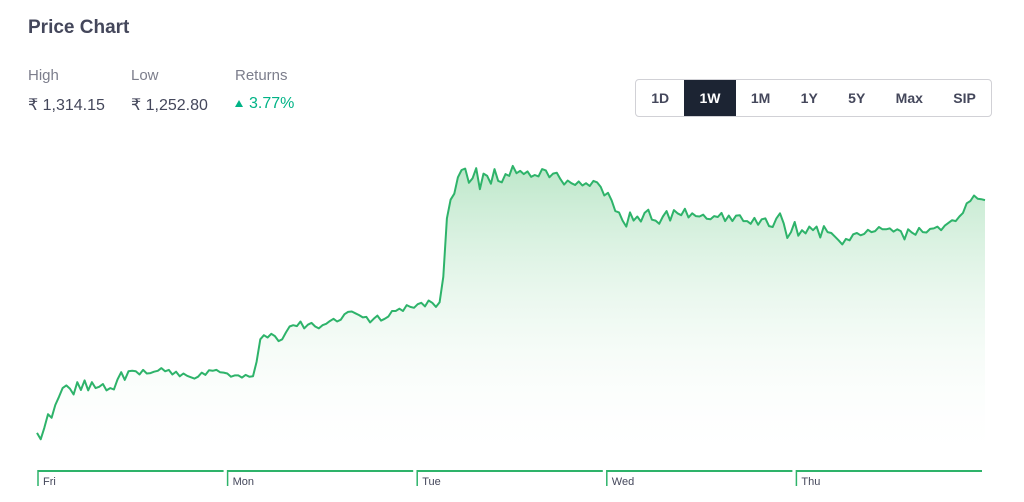 This screenshot has height=502, width=1024. What do you see at coordinates (623, 482) in the screenshot?
I see `x-tick-label: Wed` at bounding box center [623, 482].